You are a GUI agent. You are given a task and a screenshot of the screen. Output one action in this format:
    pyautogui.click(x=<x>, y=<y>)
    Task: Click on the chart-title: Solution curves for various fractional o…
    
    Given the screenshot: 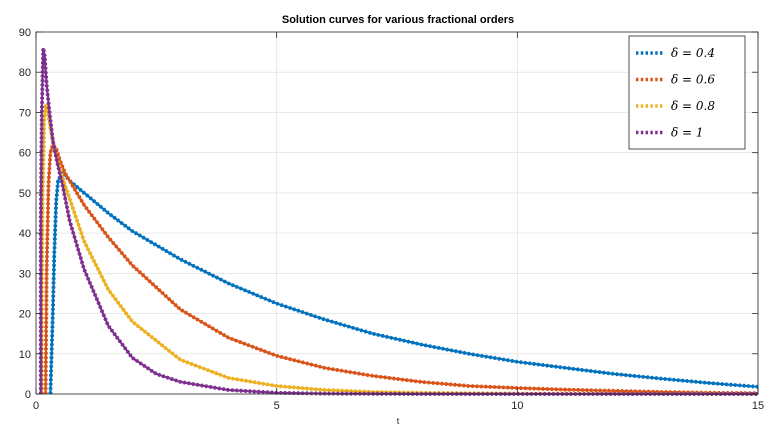 What is the action you would take?
    pyautogui.click(x=398, y=20)
    